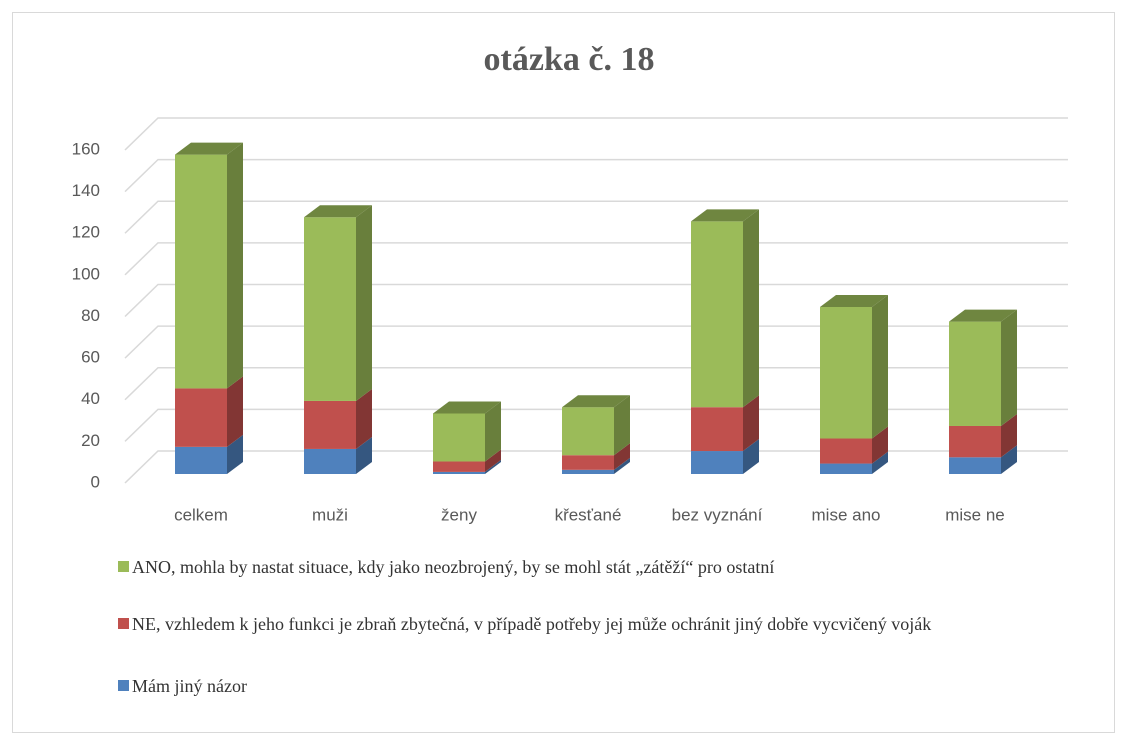 Image resolution: width=1127 pixels, height=736 pixels. What do you see at coordinates (86, 273) in the screenshot?
I see `y-tick-label: 100` at bounding box center [86, 273].